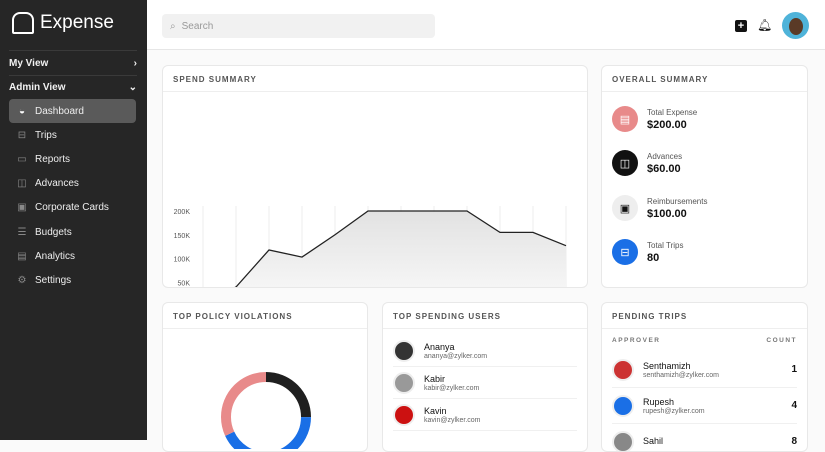 The height and width of the screenshot is (452, 825). Describe the element at coordinates (653, 441) in the screenshot. I see `approver-name: Sahil` at that location.